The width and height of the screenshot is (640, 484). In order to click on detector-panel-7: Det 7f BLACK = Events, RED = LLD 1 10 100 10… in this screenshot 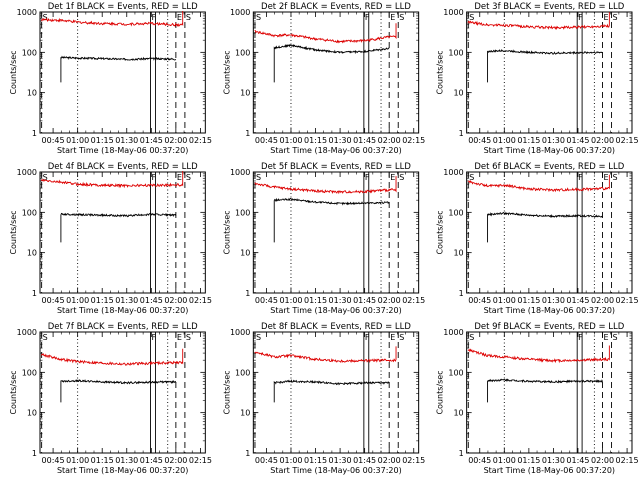, I will do `click(110, 398)`.